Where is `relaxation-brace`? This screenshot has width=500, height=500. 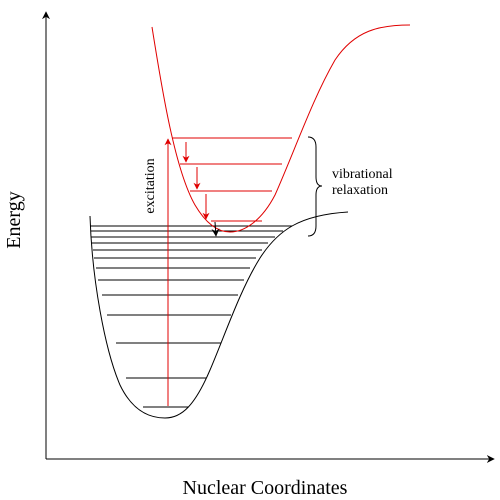
relaxation-brace is located at coordinates (315, 186).